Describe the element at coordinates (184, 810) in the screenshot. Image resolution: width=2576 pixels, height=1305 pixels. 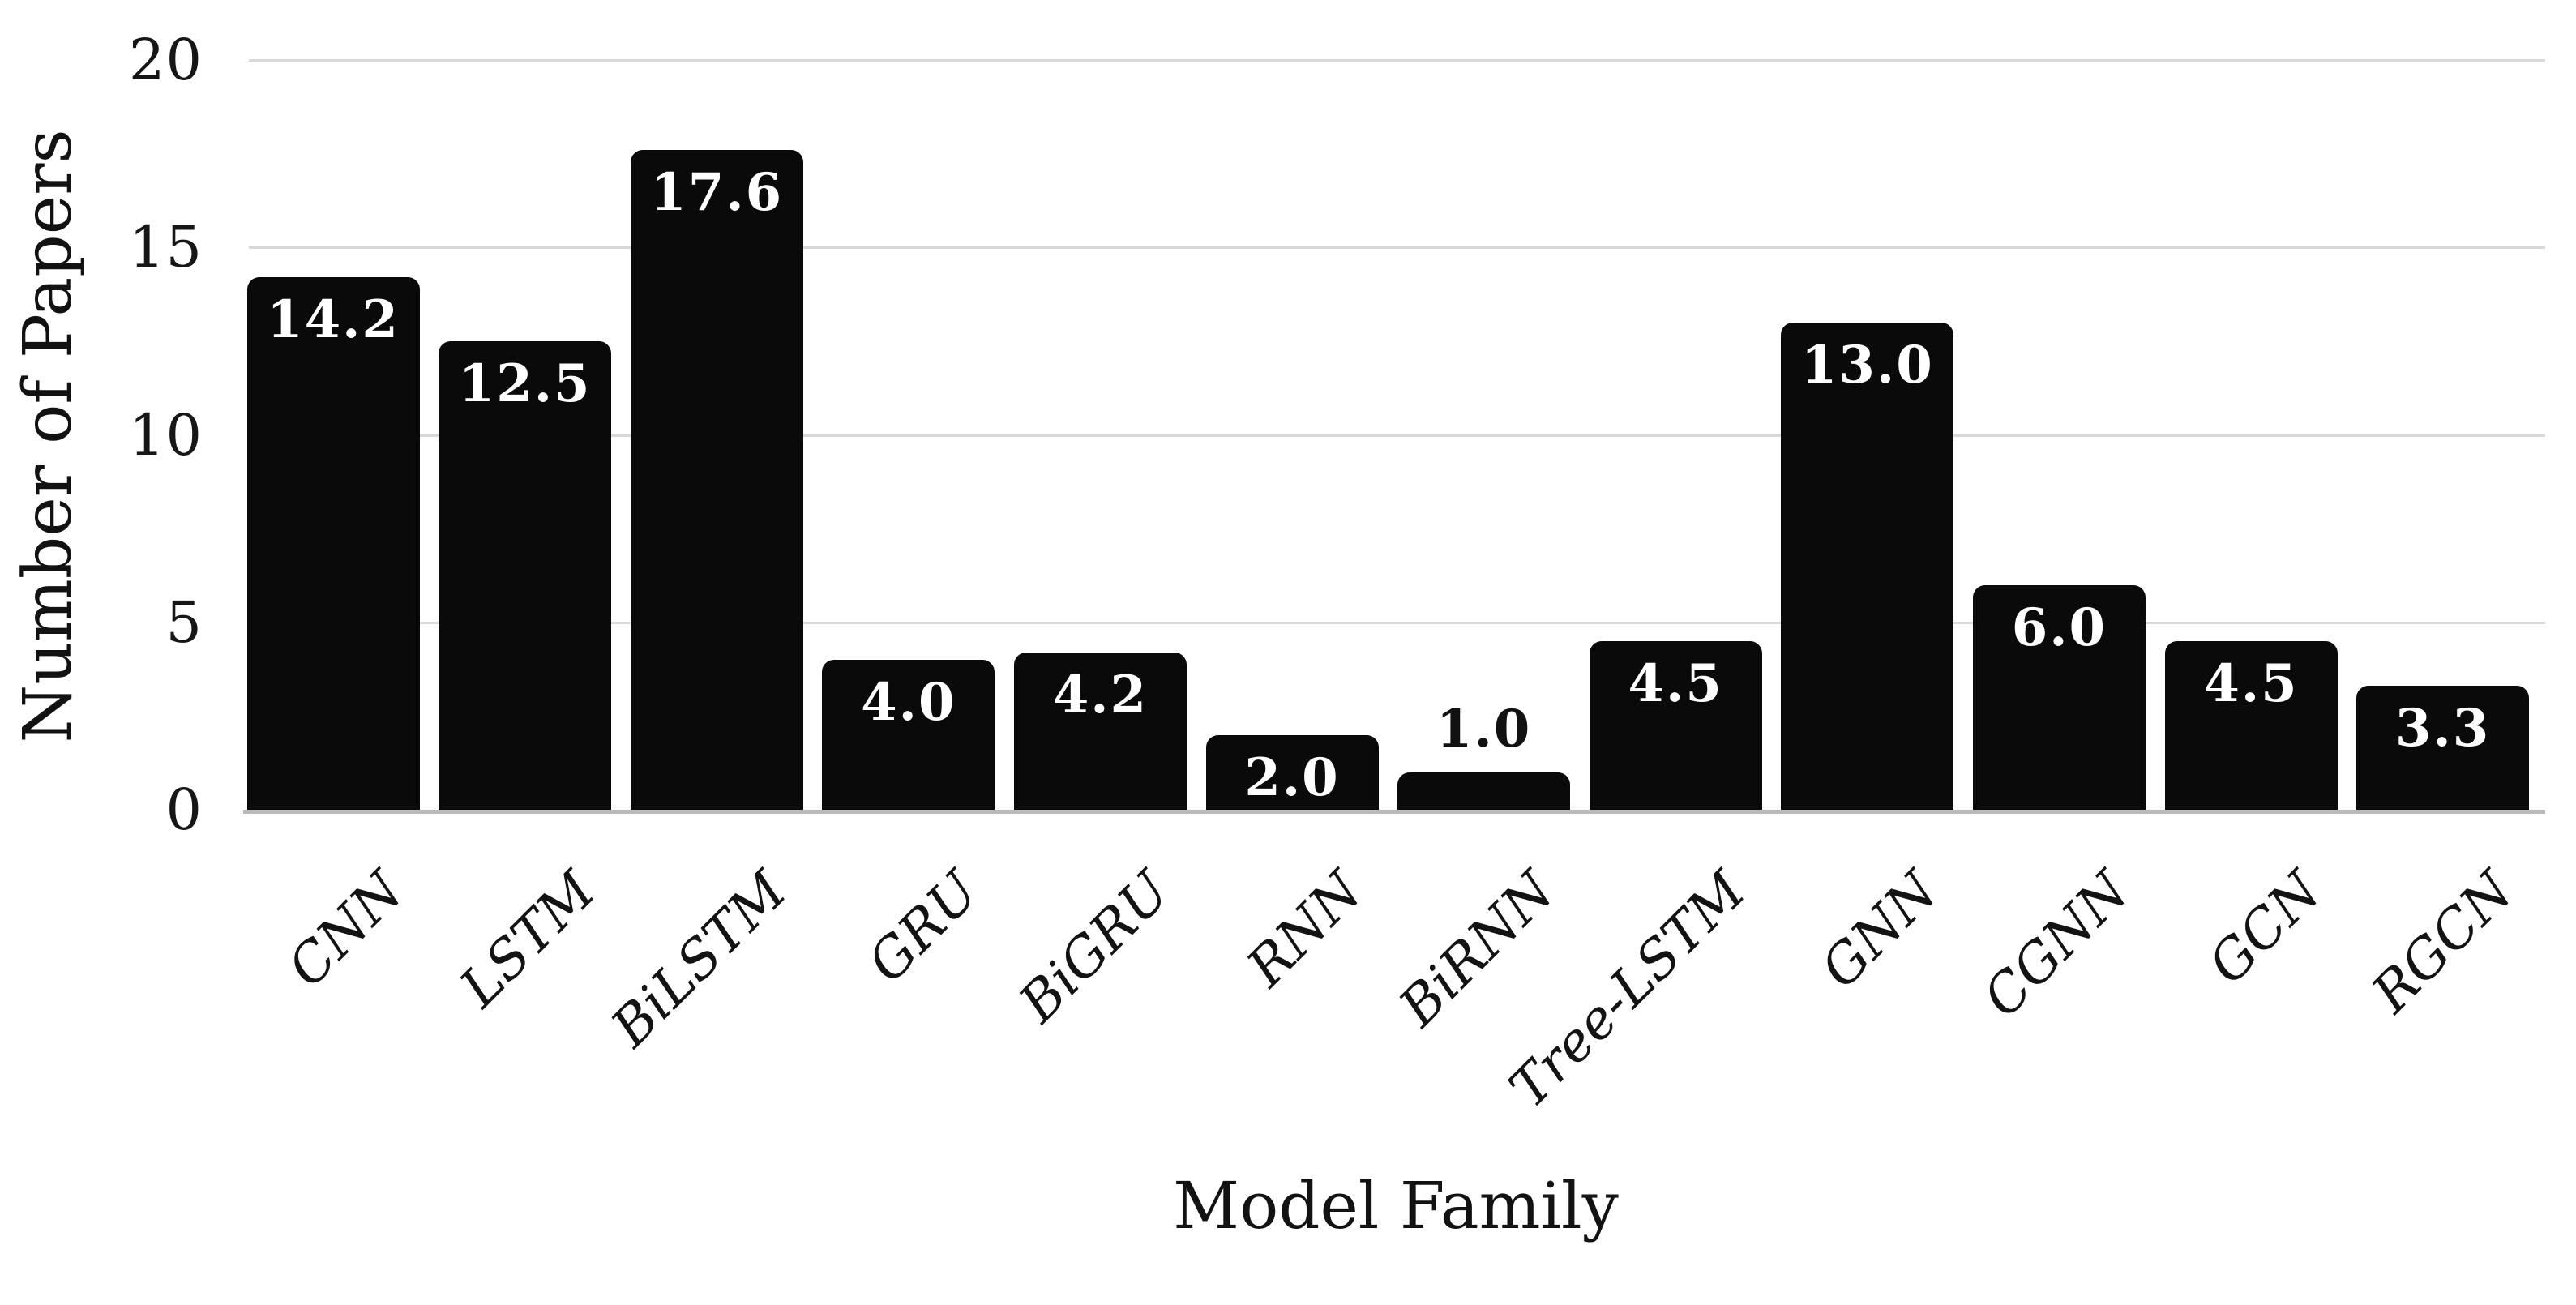
I see `y-tick-label: 0` at that location.